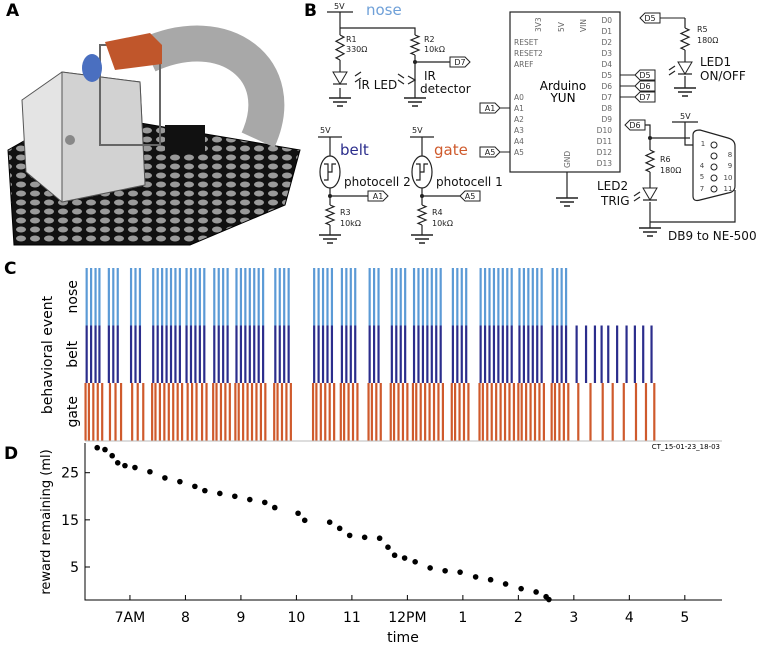 This screenshot has height=652, width=760. What do you see at coordinates (612, 186) in the screenshot?
I see `component-label: LED2` at bounding box center [612, 186].